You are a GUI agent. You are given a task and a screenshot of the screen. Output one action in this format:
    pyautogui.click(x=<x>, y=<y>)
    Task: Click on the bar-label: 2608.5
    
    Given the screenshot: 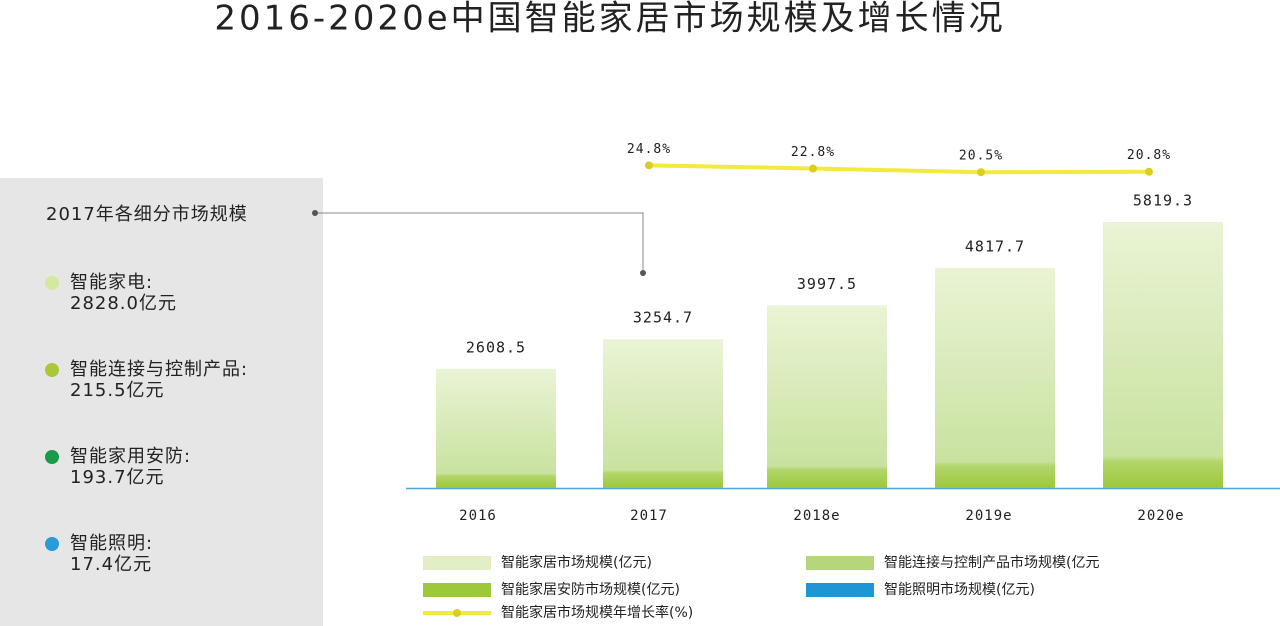 What is the action you would take?
    pyautogui.click(x=496, y=347)
    